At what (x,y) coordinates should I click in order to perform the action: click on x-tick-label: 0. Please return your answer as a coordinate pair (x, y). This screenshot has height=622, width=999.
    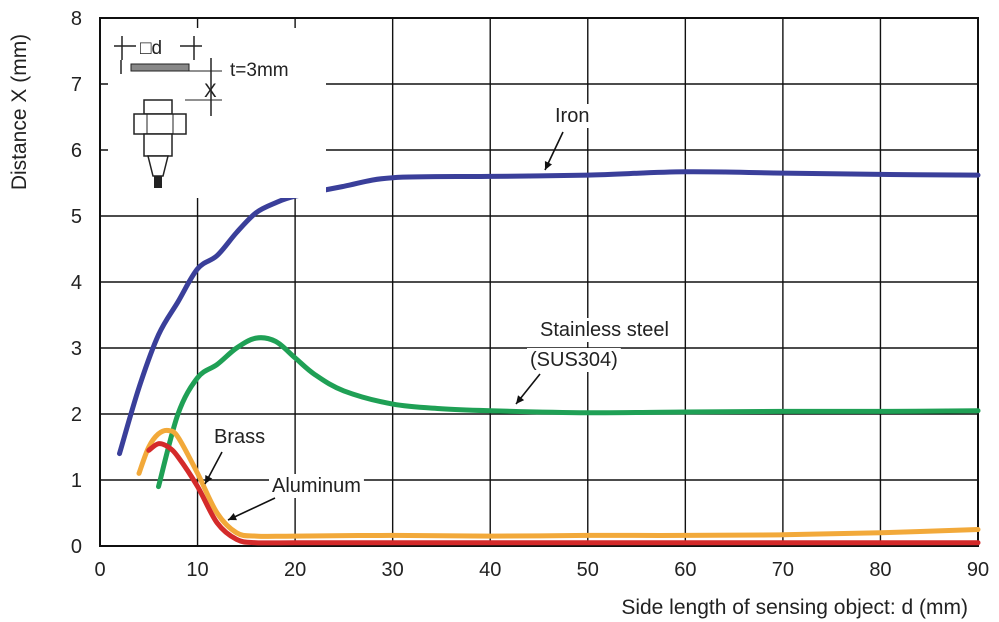
    Looking at the image, I should click on (99, 570).